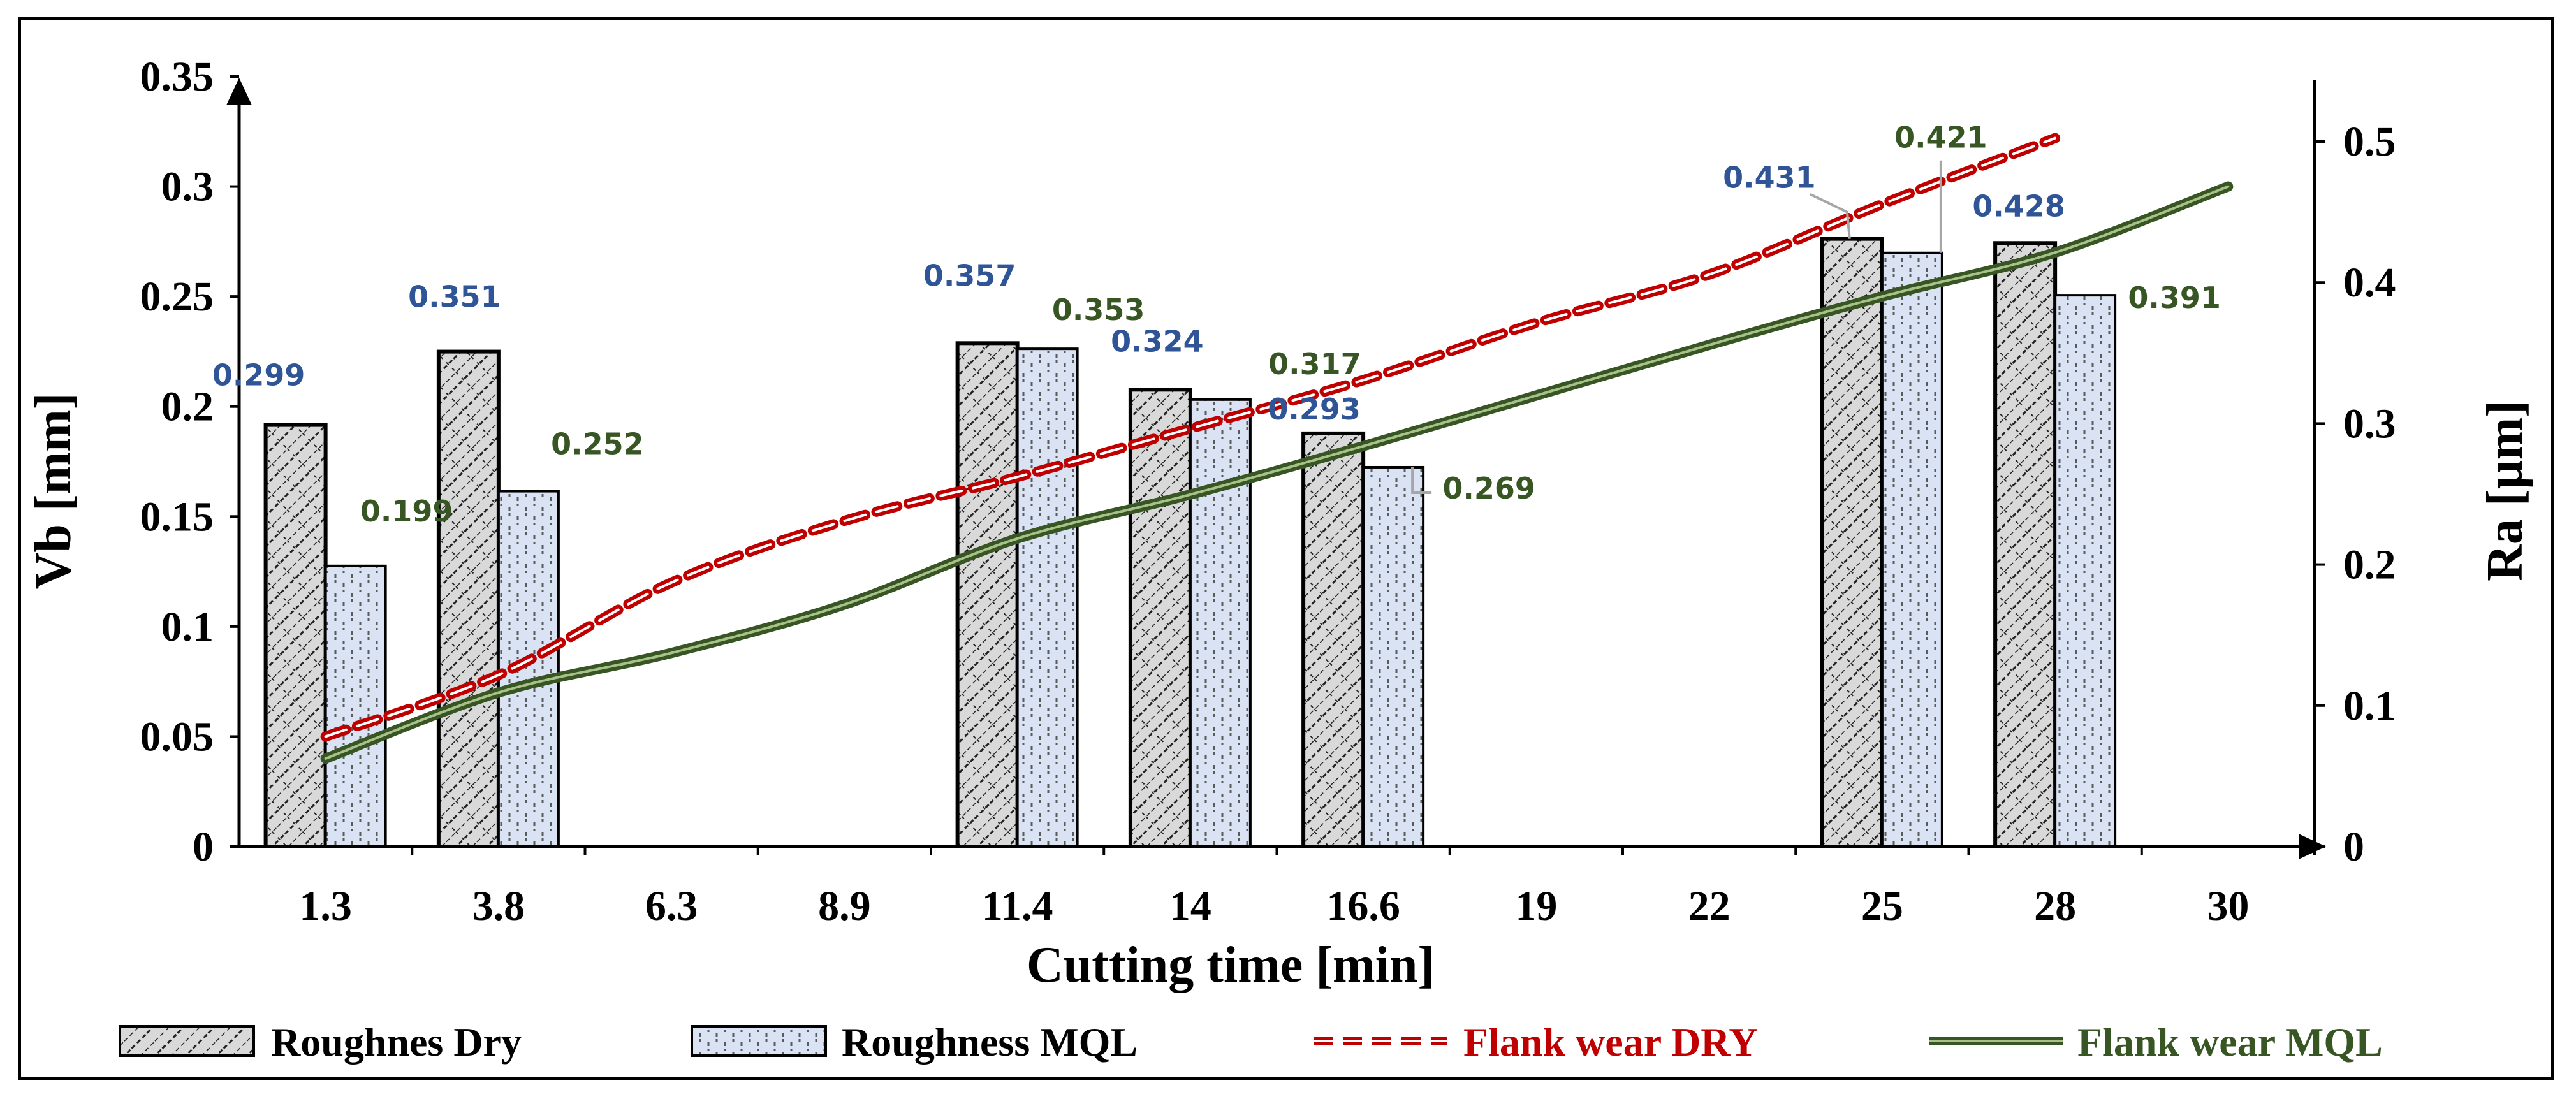  I want to click on y-tick-label: 0.25, so click(177, 296).